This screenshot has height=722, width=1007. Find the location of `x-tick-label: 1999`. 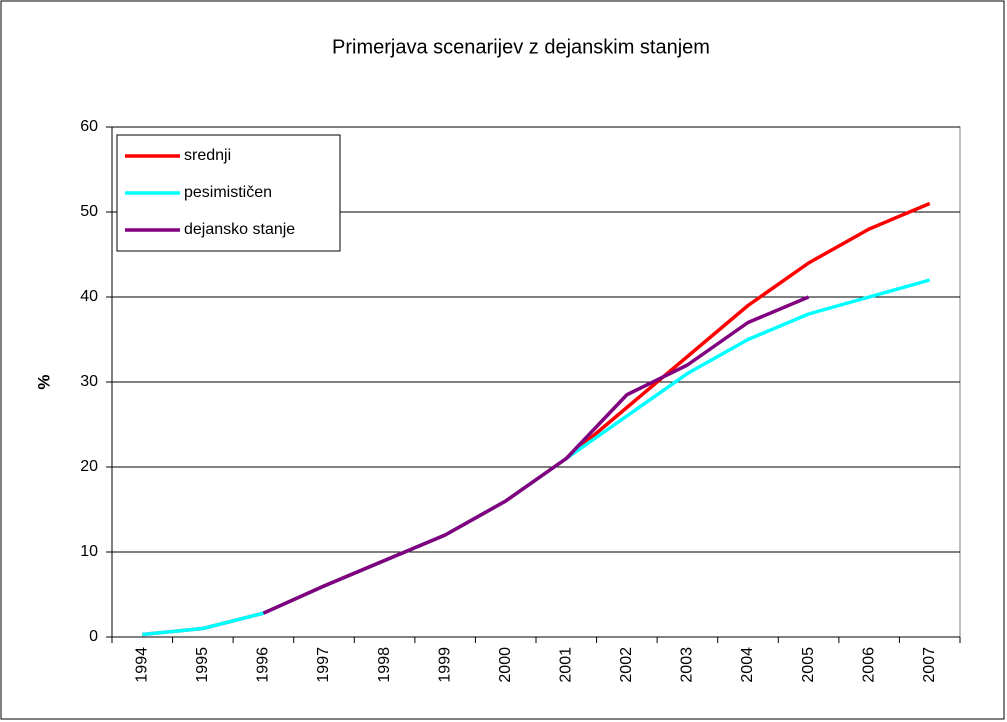

x-tick-label: 1999 is located at coordinates (444, 665).